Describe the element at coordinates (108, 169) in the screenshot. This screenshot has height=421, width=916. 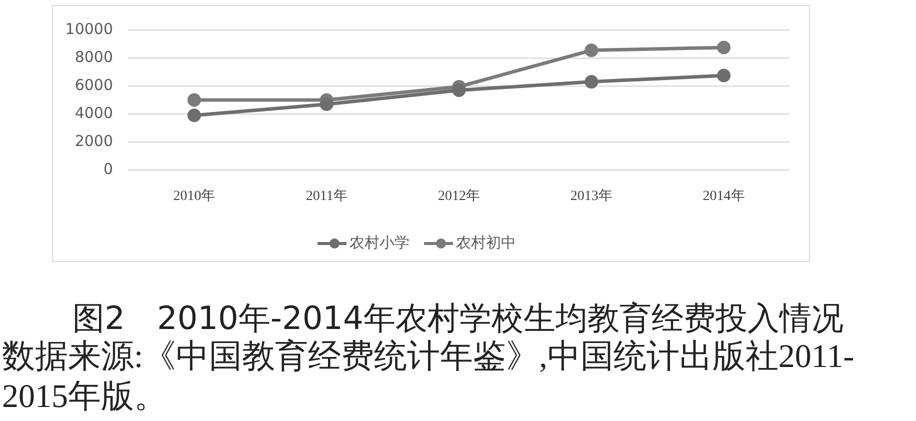
I see `y-tick-label: 0` at that location.